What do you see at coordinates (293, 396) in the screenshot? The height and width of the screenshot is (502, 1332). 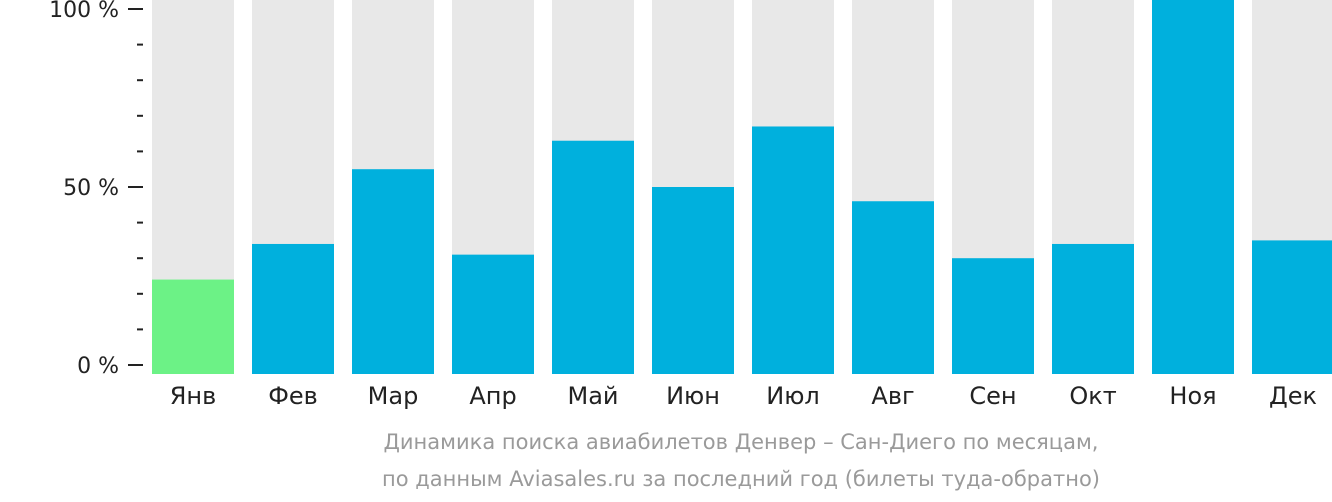 I see `x-tick-label: Фев` at bounding box center [293, 396].